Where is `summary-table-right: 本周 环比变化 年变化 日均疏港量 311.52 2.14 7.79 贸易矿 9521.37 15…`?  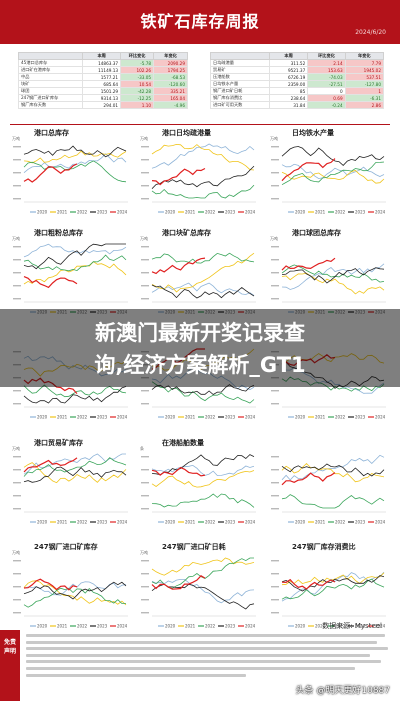 summary-table-right: 本周 环比变化 年变化 日均疏港量 311.52 2.14 7.79 贸易矿 9521.37 15… is located at coordinates (297, 80).